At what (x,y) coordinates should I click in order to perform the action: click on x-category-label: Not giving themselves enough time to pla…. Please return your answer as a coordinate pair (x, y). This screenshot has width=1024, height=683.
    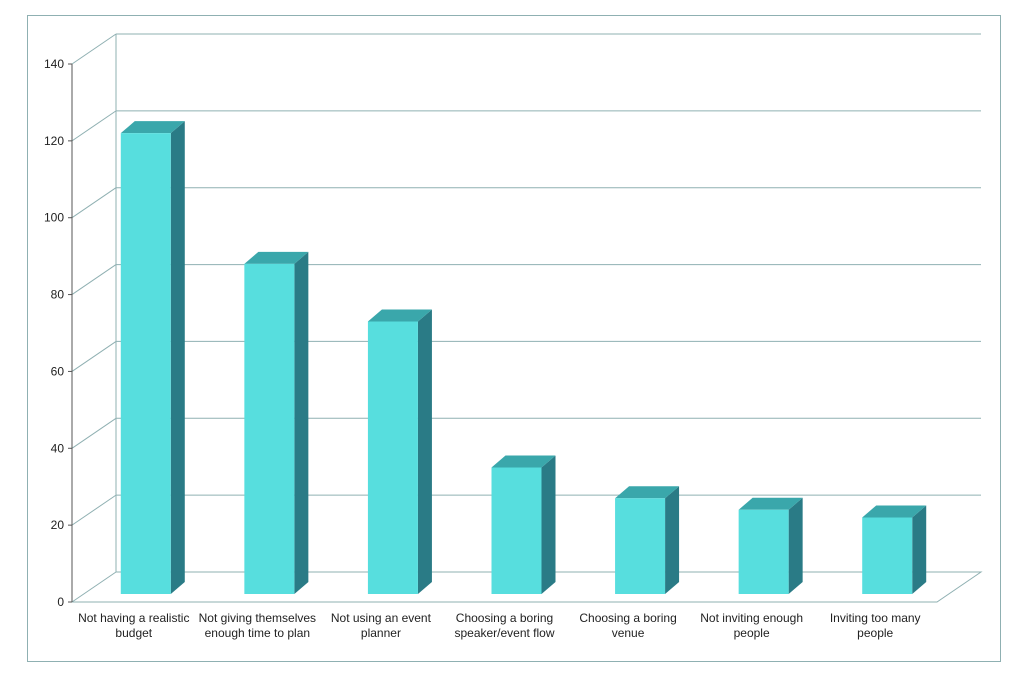
    Looking at the image, I should click on (257, 625).